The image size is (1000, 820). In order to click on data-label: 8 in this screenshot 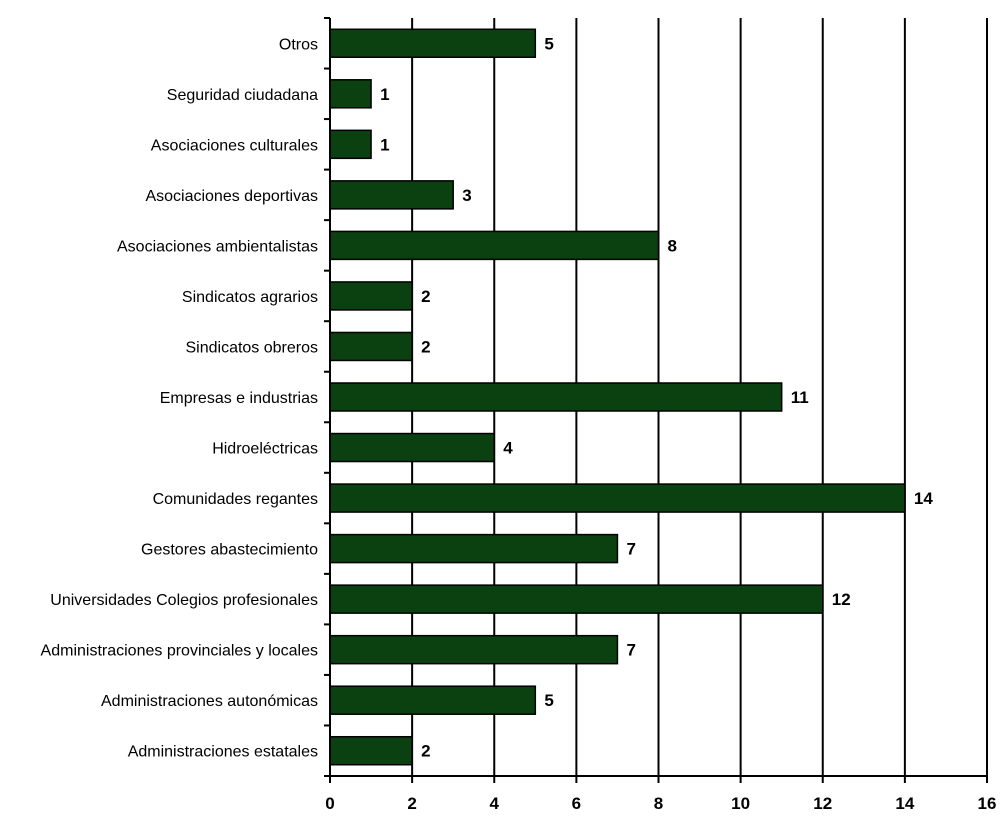, I will do `click(672, 245)`.